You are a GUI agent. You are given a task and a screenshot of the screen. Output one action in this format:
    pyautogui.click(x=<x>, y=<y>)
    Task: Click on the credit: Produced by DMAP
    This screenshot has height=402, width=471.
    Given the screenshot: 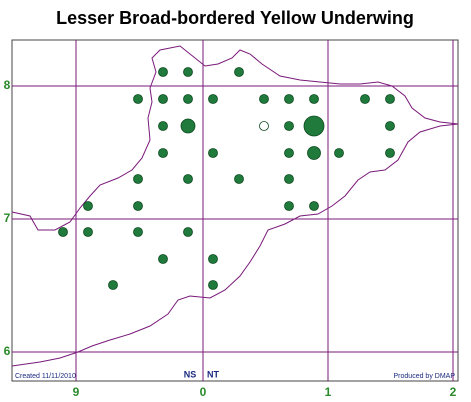 What is the action you would take?
    pyautogui.click(x=425, y=376)
    